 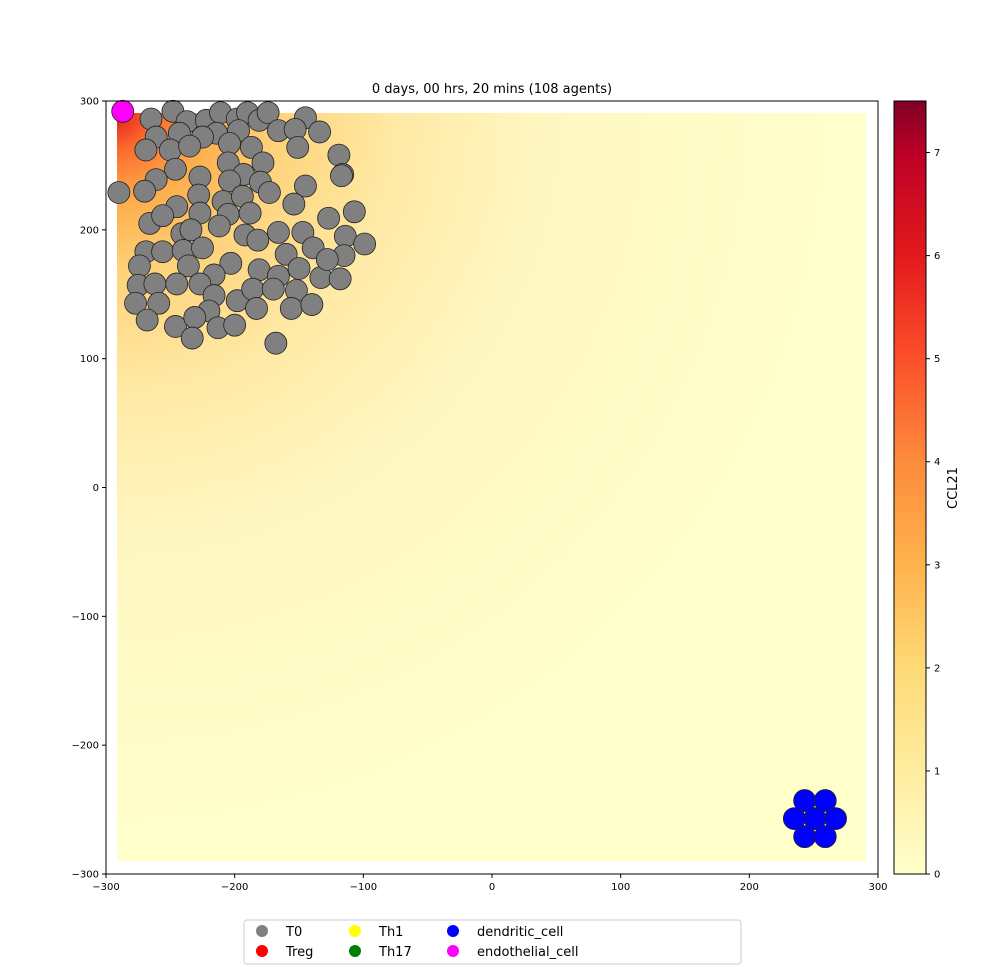 I want to click on colorbar-tick-label: 1, so click(x=937, y=771).